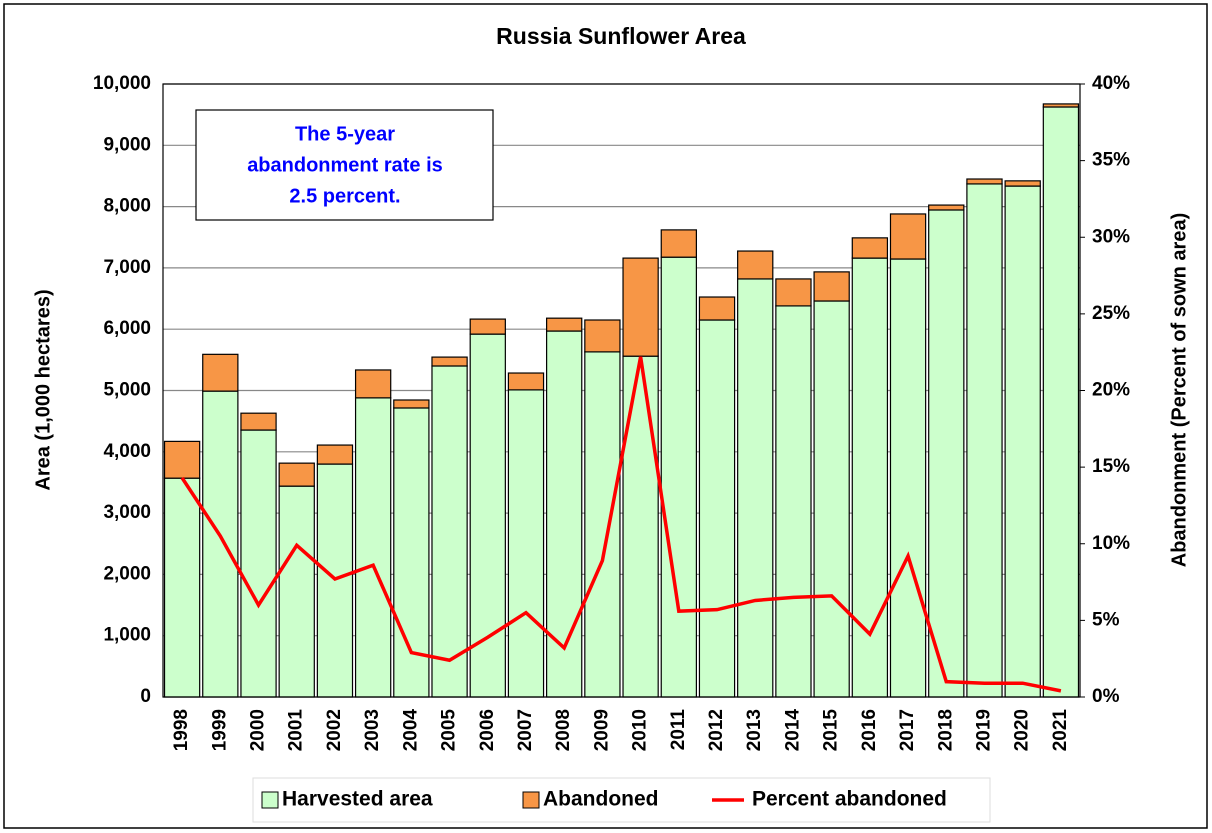 The width and height of the screenshot is (1212, 833). Describe the element at coordinates (357, 799) in the screenshot. I see `legend-label: Harvested area` at that location.